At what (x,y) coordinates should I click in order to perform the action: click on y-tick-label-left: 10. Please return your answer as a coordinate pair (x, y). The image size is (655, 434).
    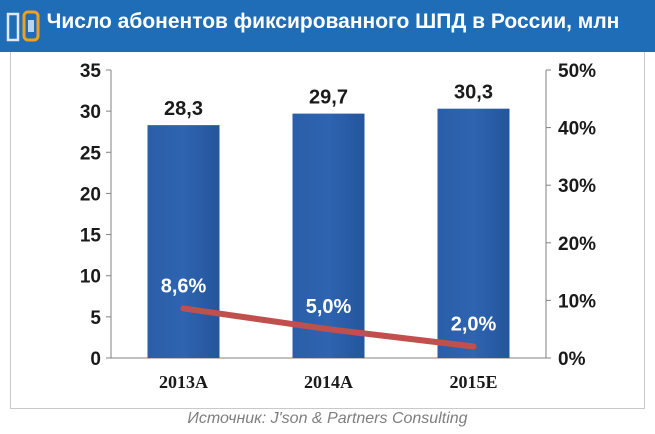
    Looking at the image, I should click on (90, 277).